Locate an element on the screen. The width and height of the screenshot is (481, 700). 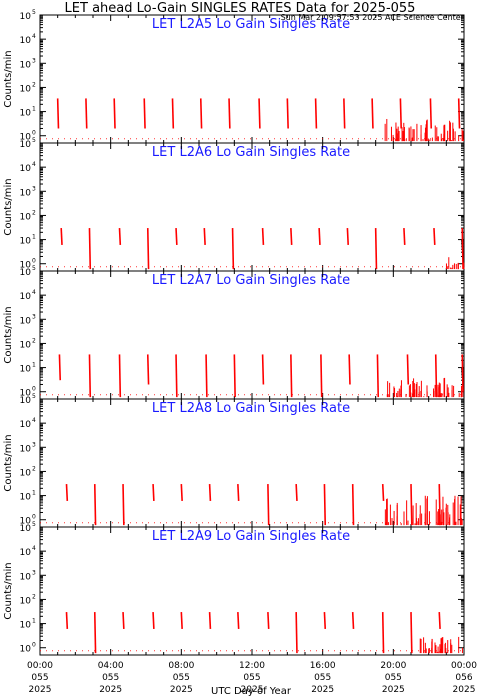
x-tick-time: 12:00 is located at coordinates (252, 666).